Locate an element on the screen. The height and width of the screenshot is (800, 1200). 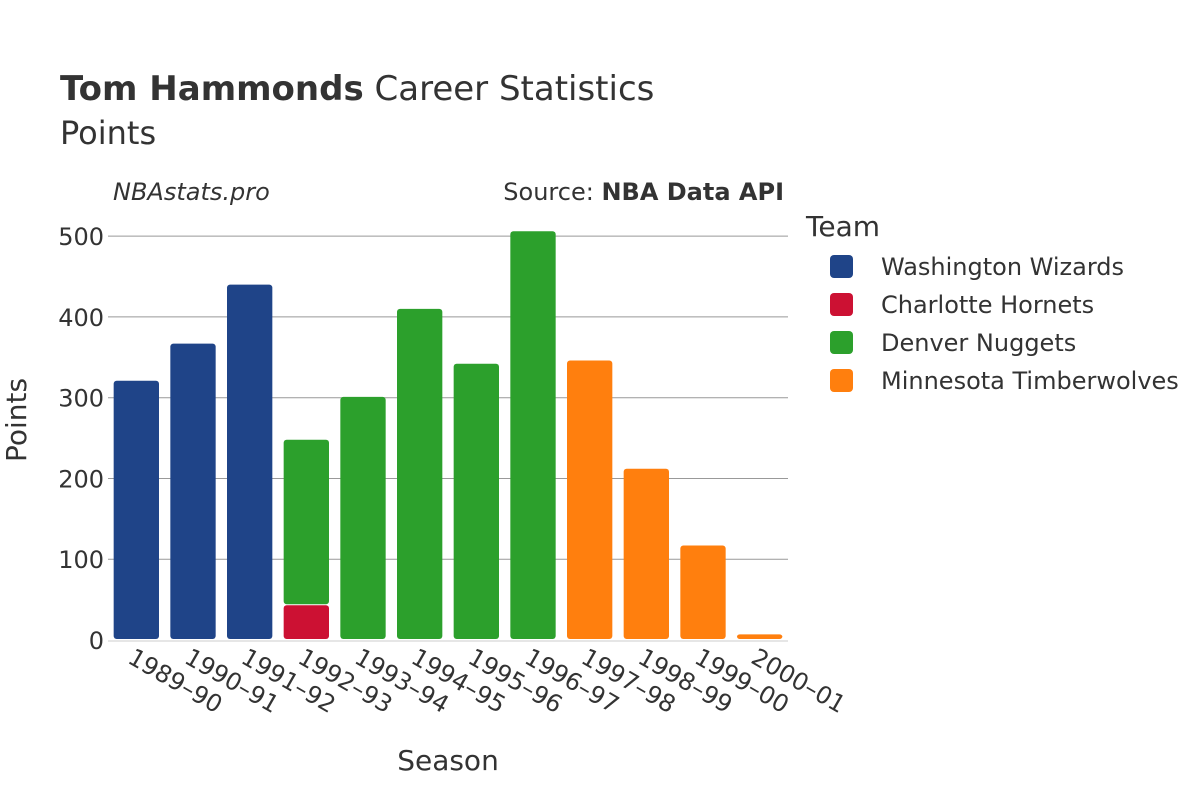
y-tick-label: 500 is located at coordinates (81, 237).